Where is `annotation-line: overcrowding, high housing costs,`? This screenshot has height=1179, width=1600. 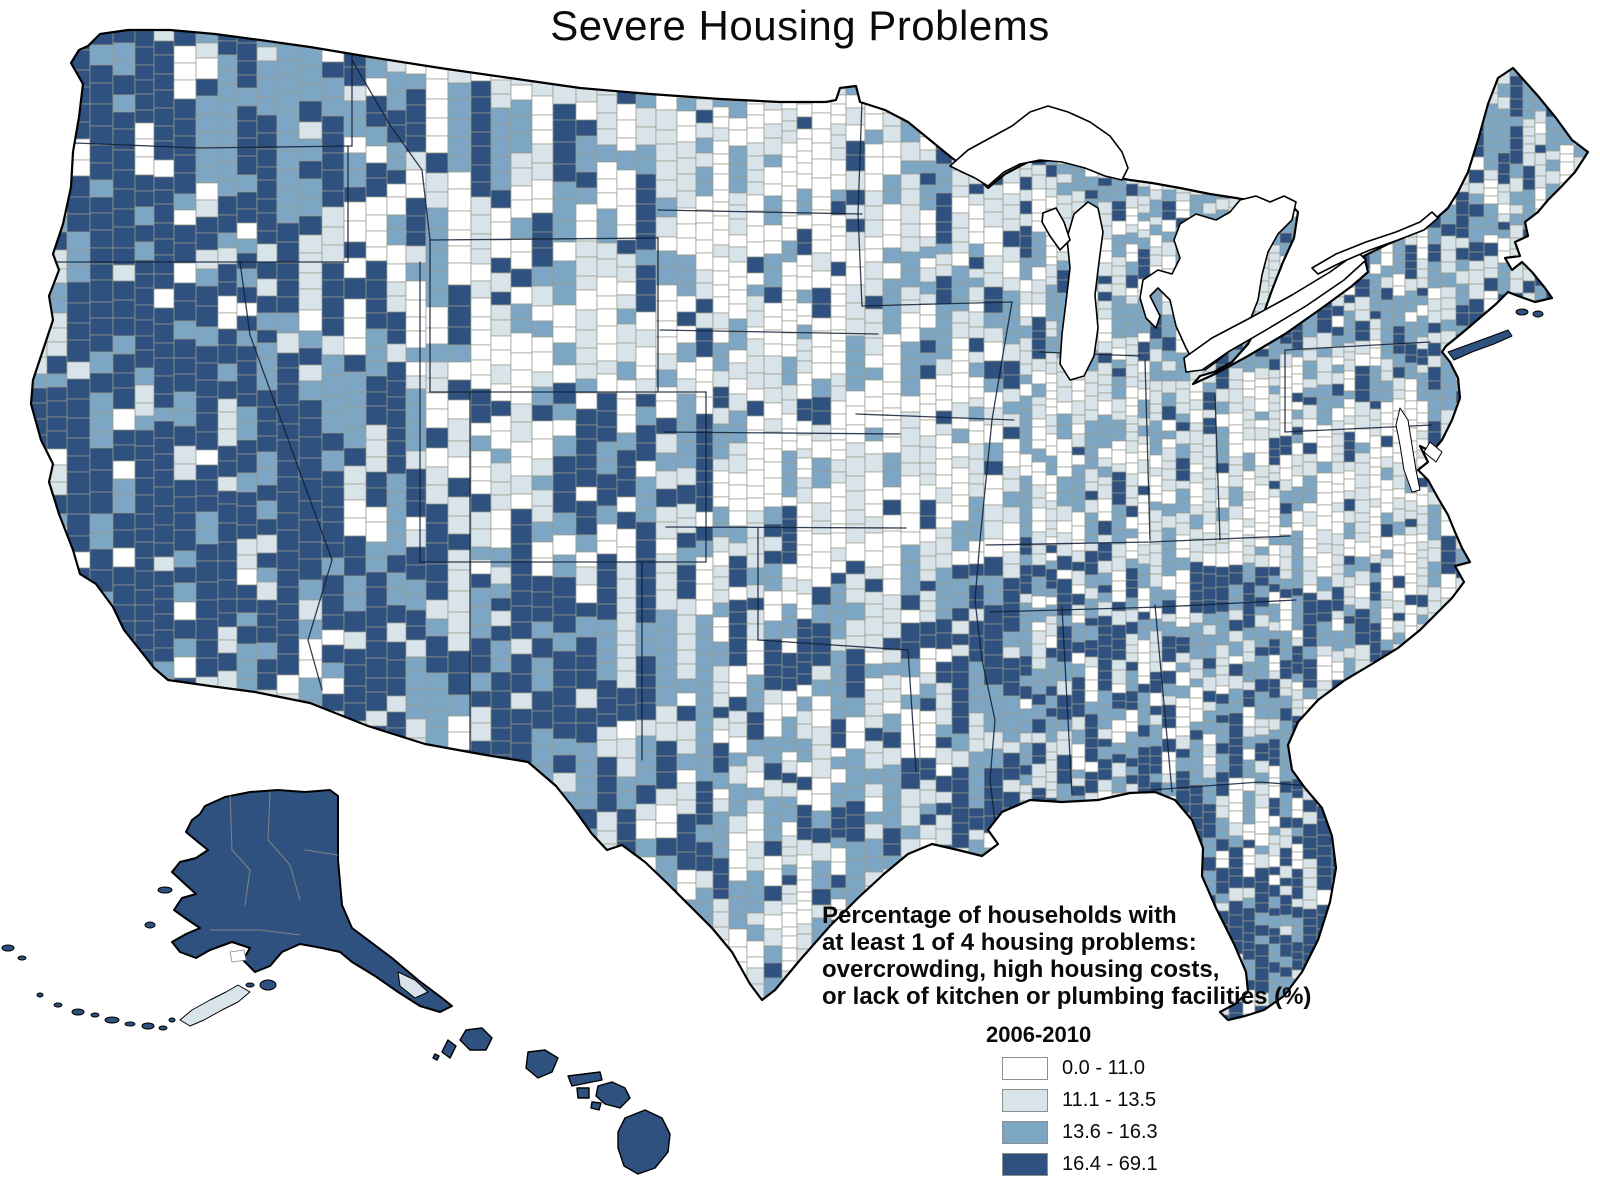 annotation-line: overcrowding, high housing costs, is located at coordinates (1021, 969).